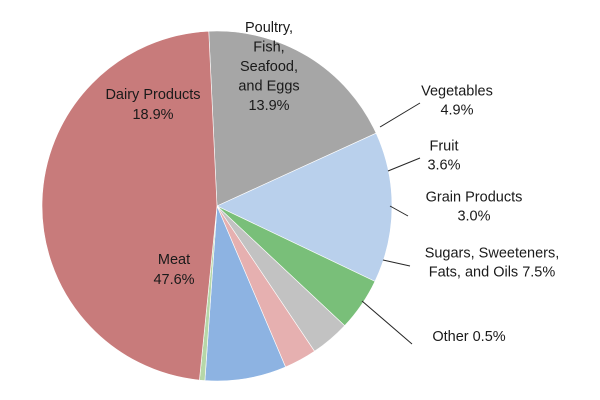  Describe the element at coordinates (492, 263) in the screenshot. I see `data-label-sugars-sweeteners-fats-and-oils: Sugars, Sweeteners, Fats, and Oils 7.5%` at that location.